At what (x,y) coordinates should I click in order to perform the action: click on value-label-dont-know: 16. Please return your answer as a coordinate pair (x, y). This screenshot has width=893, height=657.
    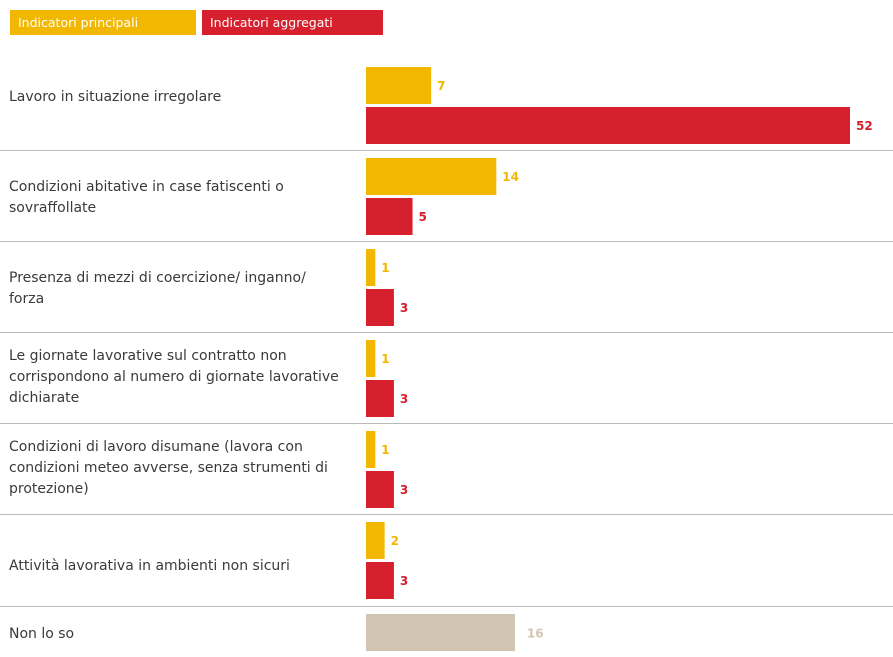
    Looking at the image, I should click on (535, 634).